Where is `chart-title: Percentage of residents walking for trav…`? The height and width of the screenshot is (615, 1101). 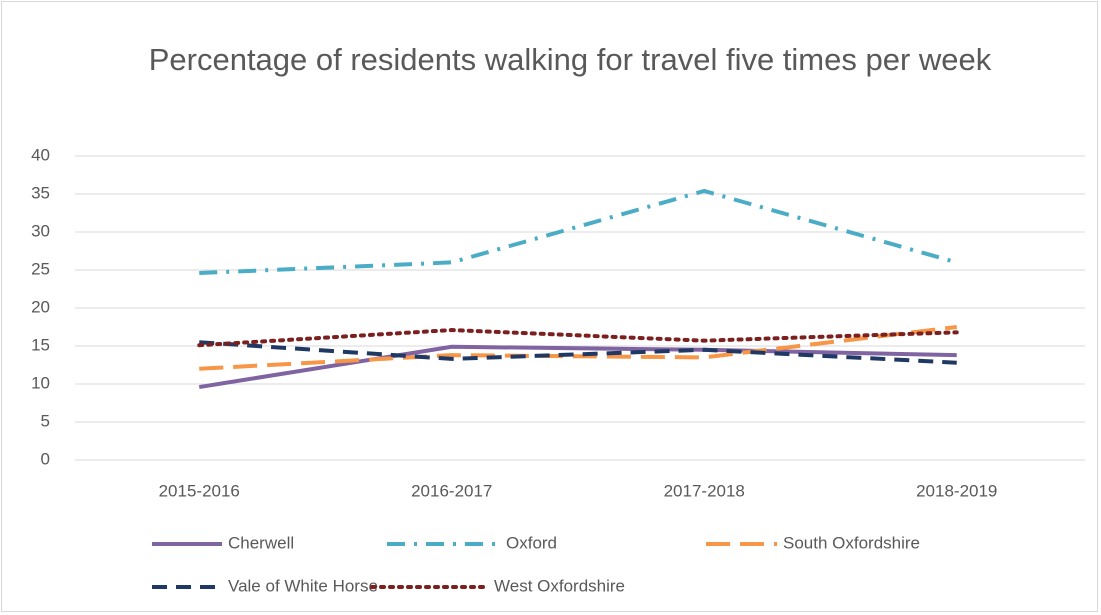 chart-title: Percentage of residents walking for trav… is located at coordinates (570, 59).